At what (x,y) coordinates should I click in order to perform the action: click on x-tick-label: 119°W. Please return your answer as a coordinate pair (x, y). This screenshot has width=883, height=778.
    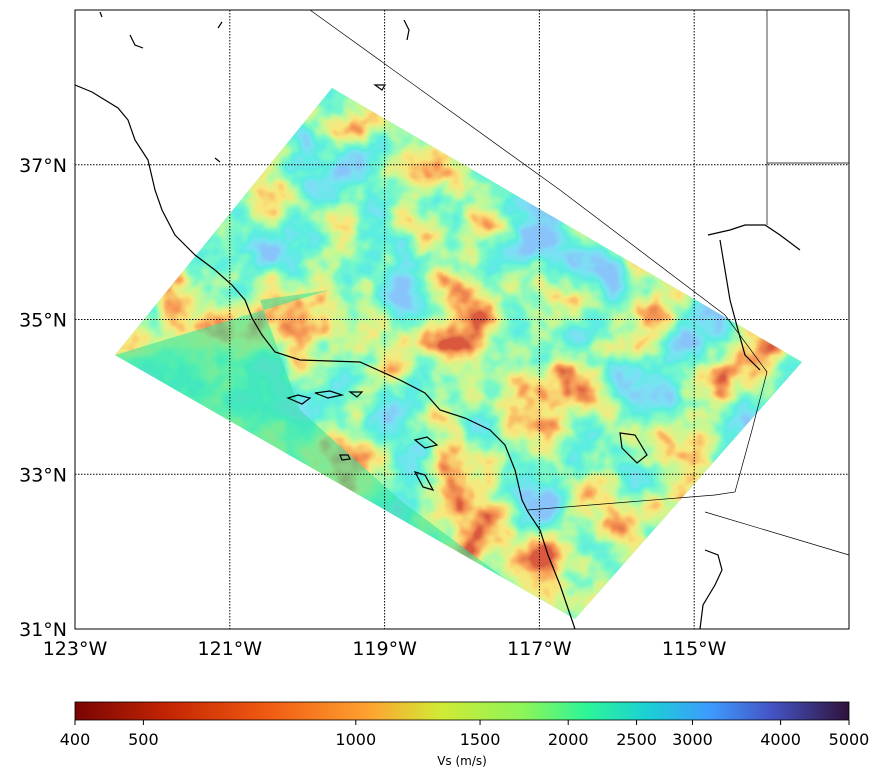
    Looking at the image, I should click on (384, 649).